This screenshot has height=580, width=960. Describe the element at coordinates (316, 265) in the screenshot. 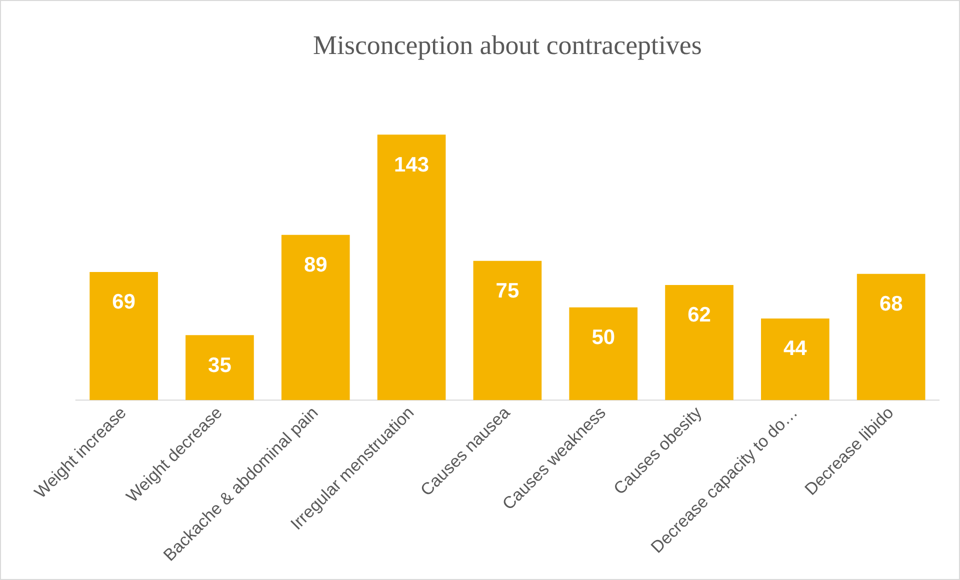

I see `data-label: 89` at that location.